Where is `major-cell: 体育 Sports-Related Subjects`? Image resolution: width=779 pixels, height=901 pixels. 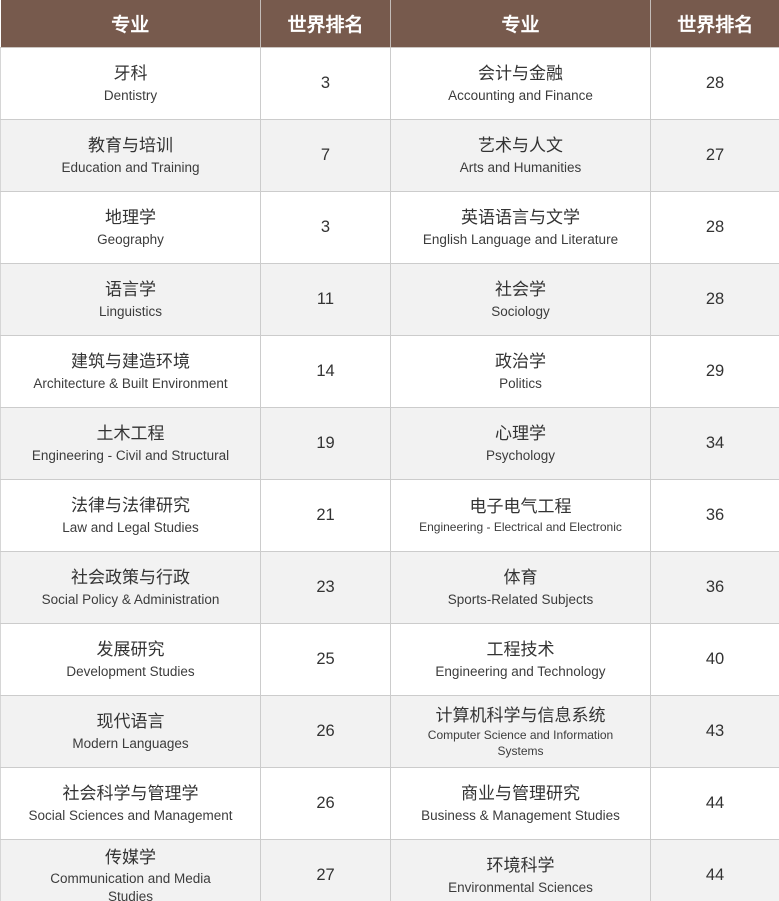 major-cell: 体育 Sports-Related Subjects is located at coordinates (520, 587).